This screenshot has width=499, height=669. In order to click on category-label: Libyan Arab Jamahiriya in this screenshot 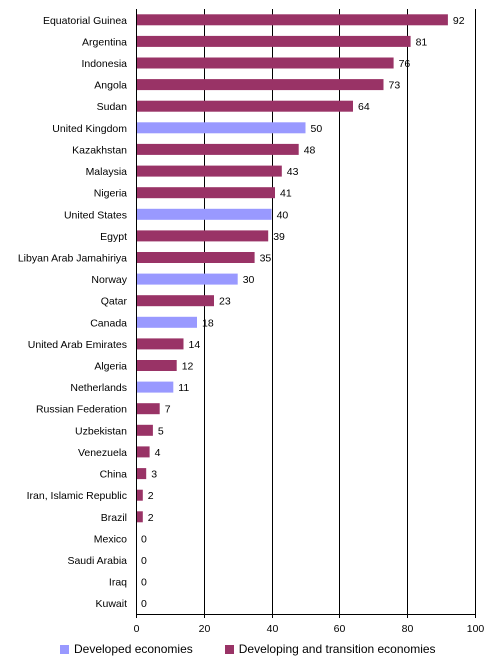, I will do `click(72, 259)`.